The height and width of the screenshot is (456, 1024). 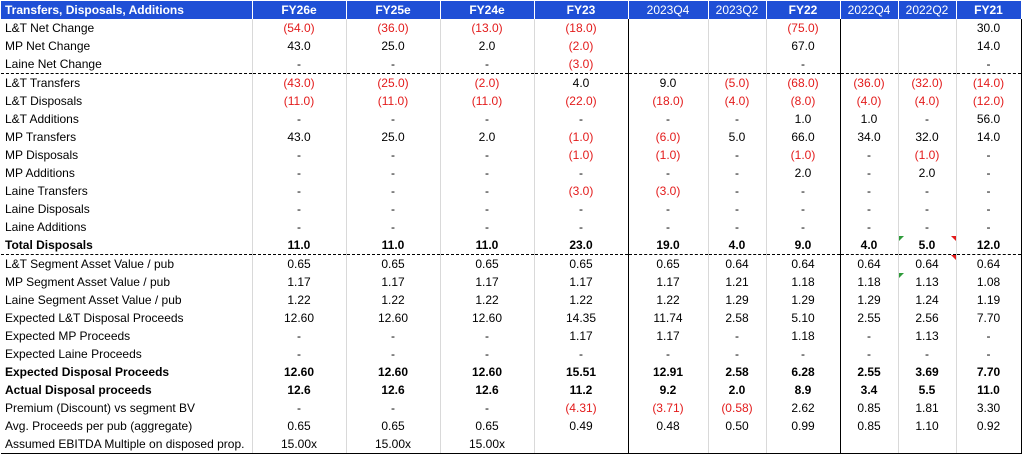 What do you see at coordinates (869, 390) in the screenshot?
I see `table-cell: 3.4` at bounding box center [869, 390].